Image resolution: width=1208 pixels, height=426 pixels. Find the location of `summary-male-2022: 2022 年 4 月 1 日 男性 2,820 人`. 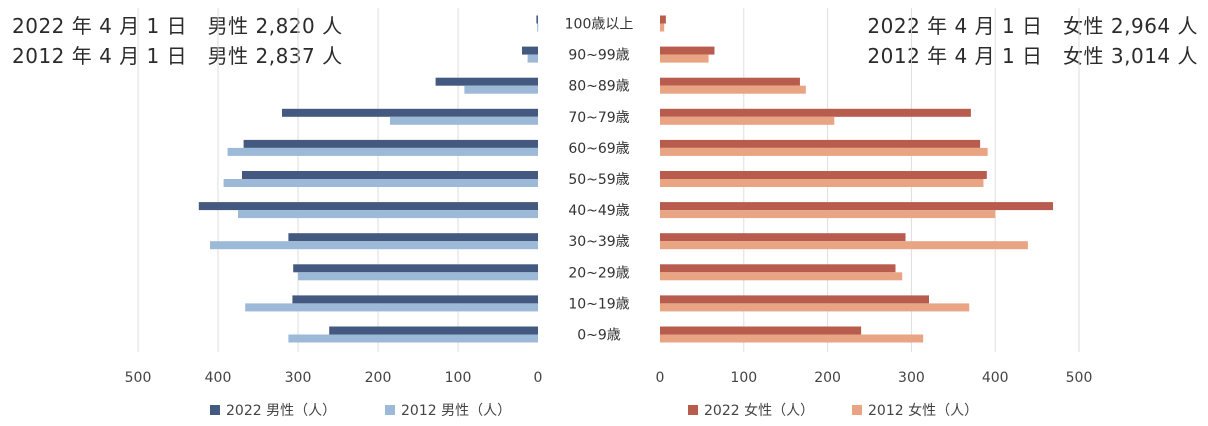

summary-male-2022: 2022 年 4 月 1 日 男性 2,820 人 is located at coordinates (177, 26).